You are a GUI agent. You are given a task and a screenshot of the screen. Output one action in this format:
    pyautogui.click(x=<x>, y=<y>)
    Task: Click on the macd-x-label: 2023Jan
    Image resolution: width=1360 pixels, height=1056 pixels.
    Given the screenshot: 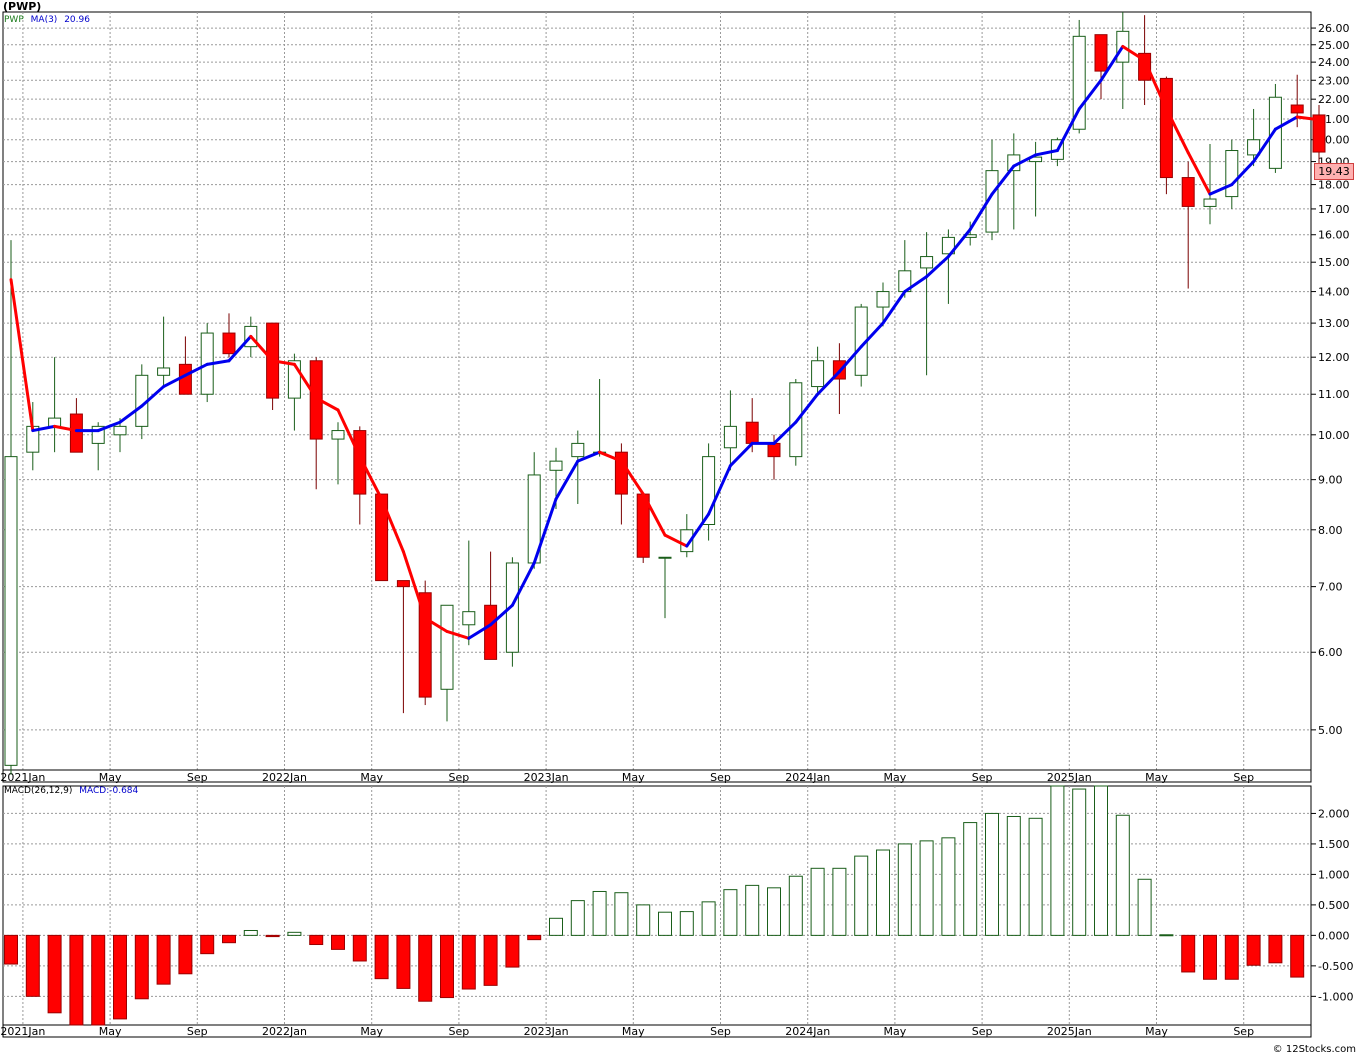 What is the action you would take?
    pyautogui.click(x=546, y=1031)
    